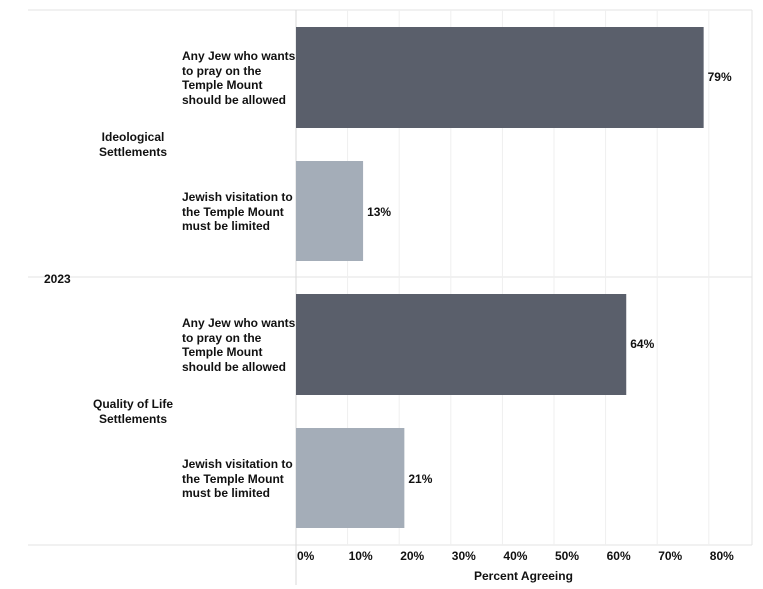 The width and height of the screenshot is (763, 589). I want to click on bar-value-label: 64%, so click(642, 344).